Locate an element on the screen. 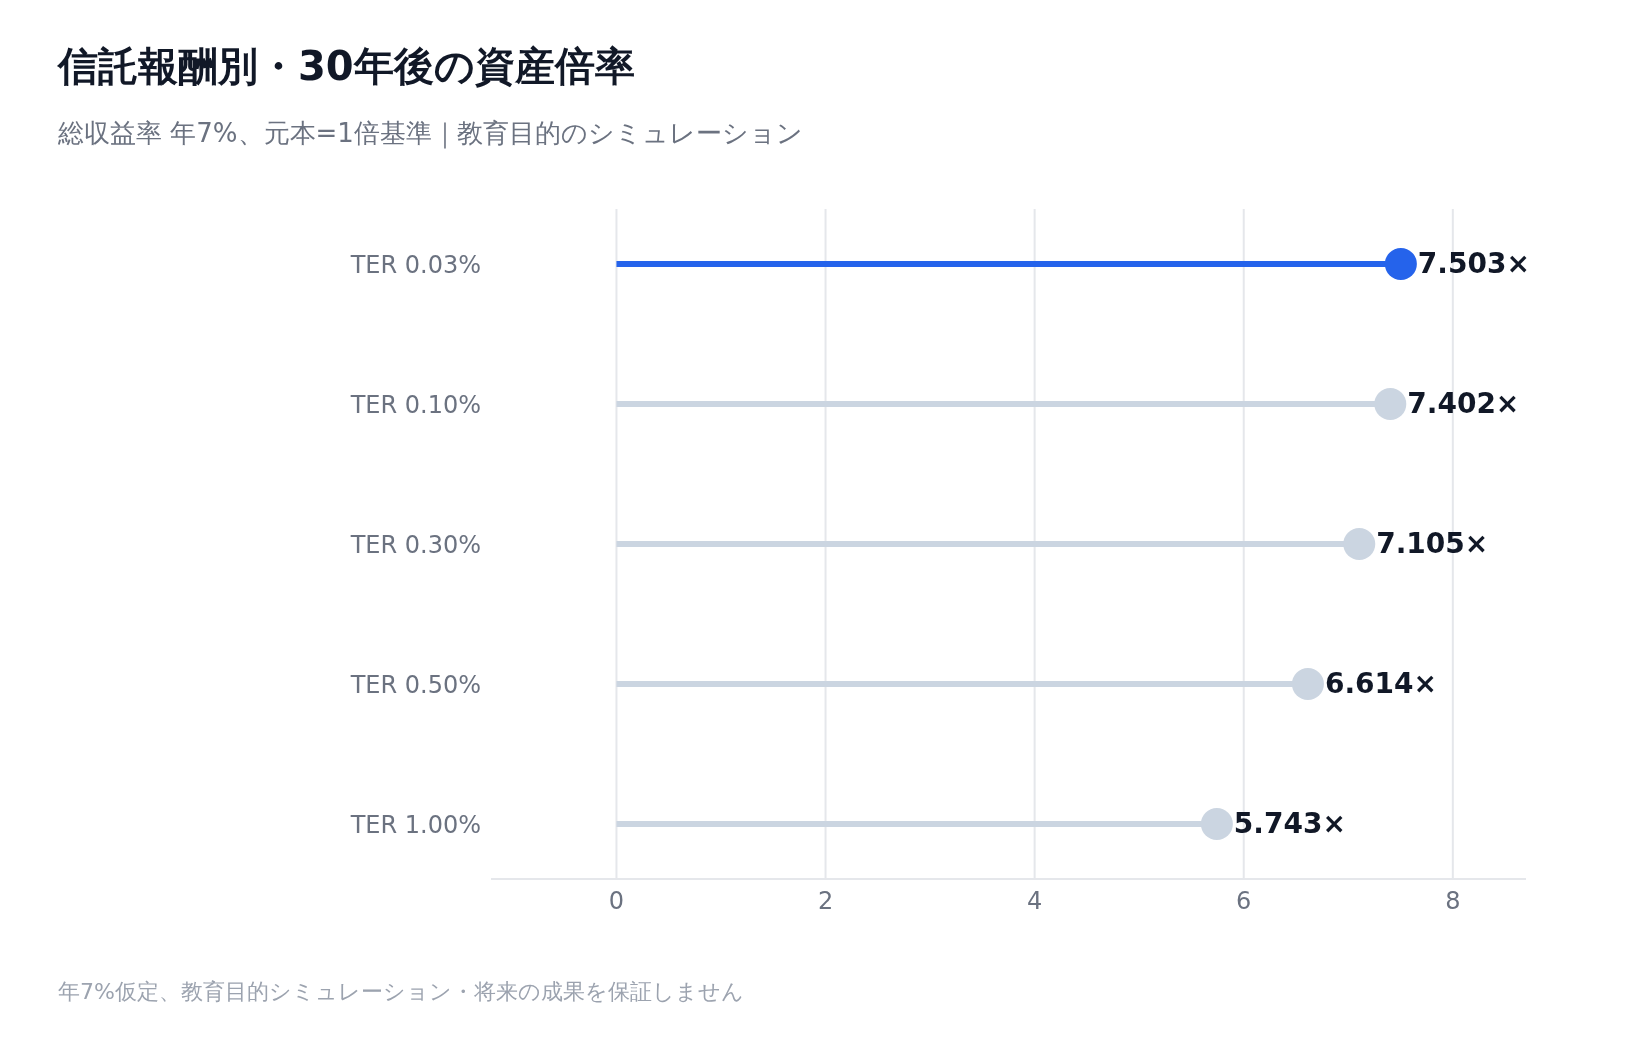 The image size is (1639, 1040). data-label: 7.503× is located at coordinates (1473, 263).